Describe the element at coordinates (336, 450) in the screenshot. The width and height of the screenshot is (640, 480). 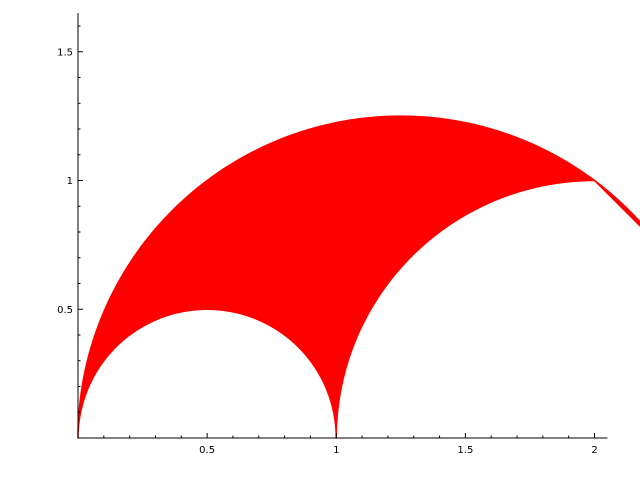
I see `x-tick-label: 1` at that location.